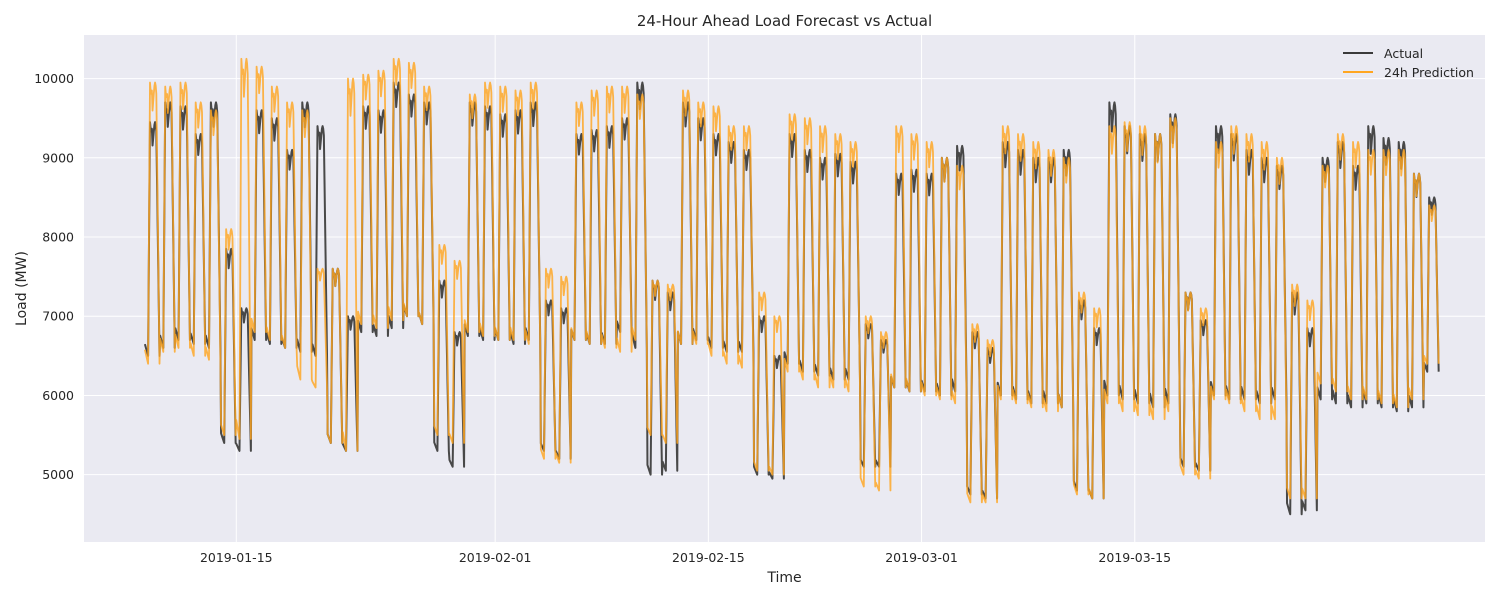 The image size is (1500, 600). What do you see at coordinates (54, 78) in the screenshot?
I see `y-tick-label: 10000` at bounding box center [54, 78].